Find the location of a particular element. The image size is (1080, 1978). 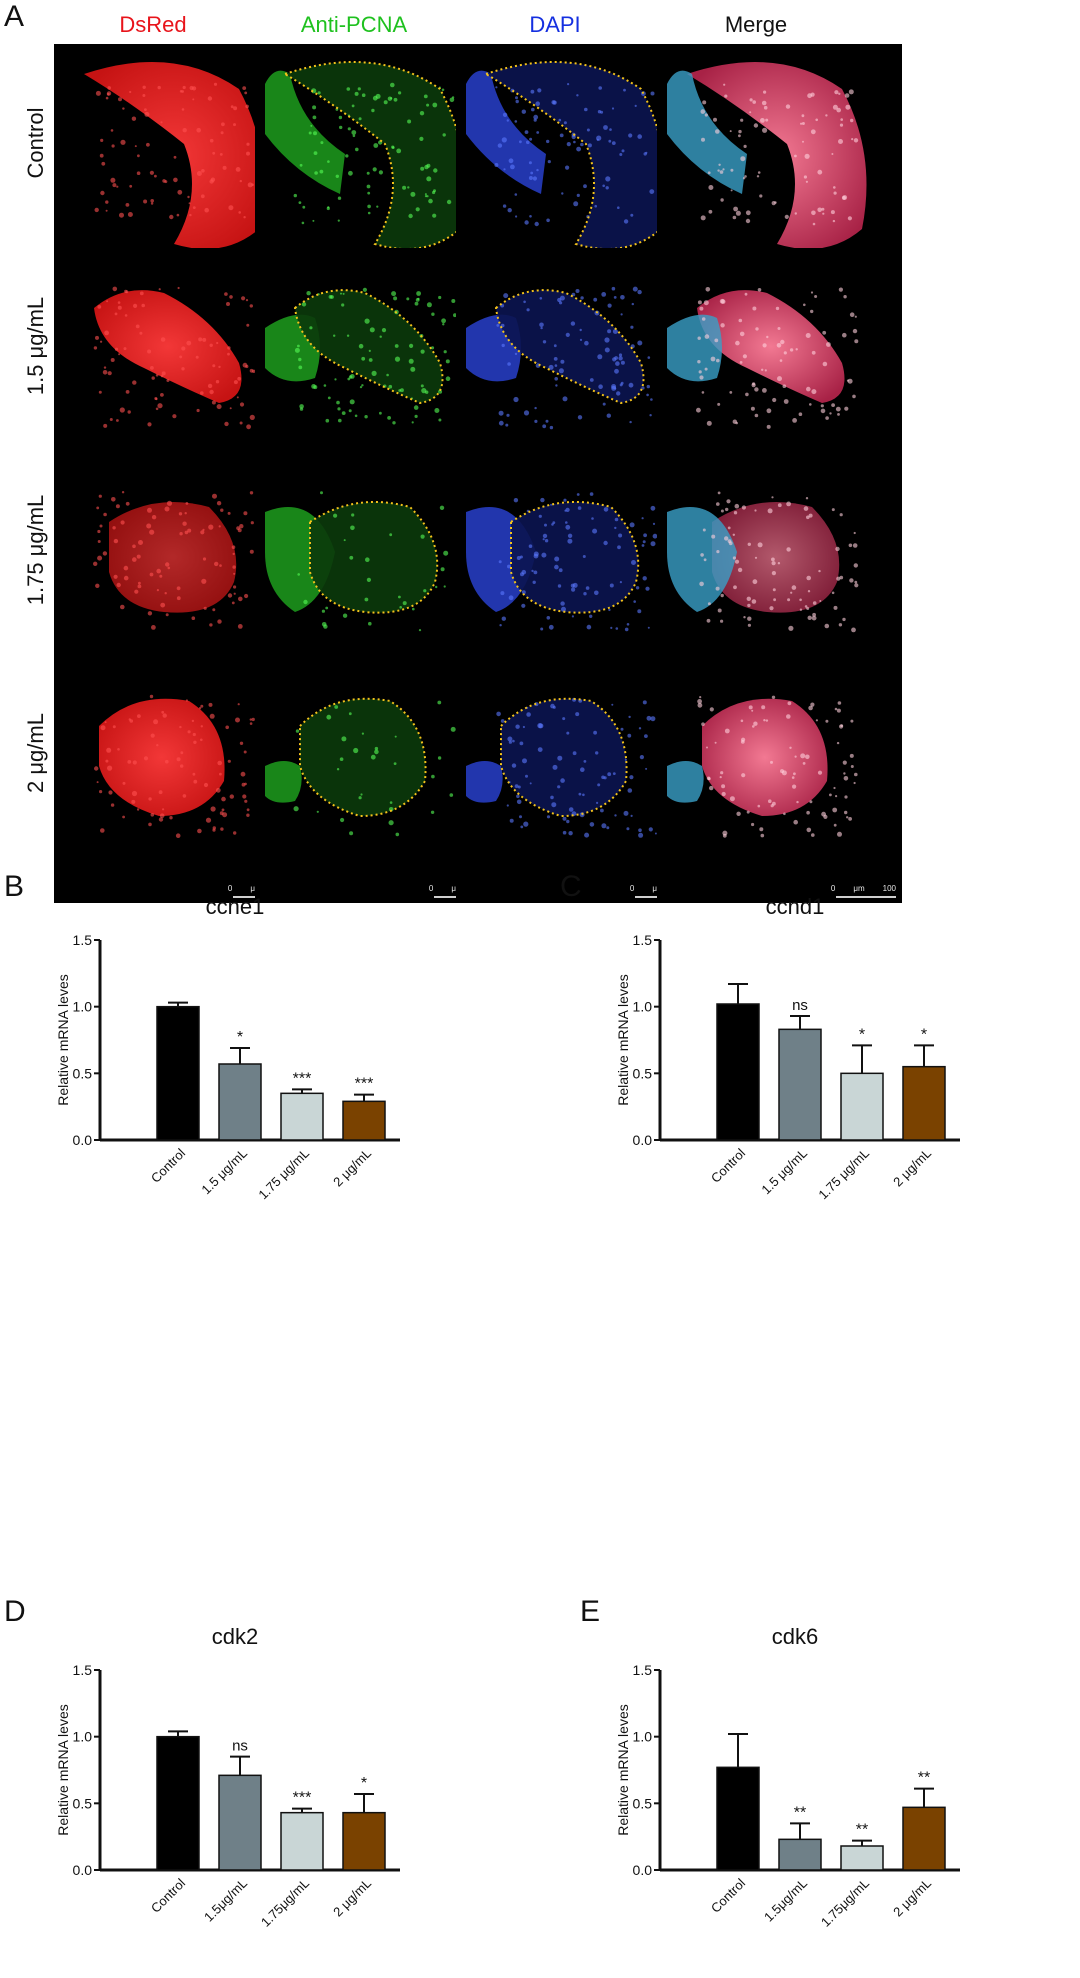

significance-label: ns is located at coordinates (240, 1746).